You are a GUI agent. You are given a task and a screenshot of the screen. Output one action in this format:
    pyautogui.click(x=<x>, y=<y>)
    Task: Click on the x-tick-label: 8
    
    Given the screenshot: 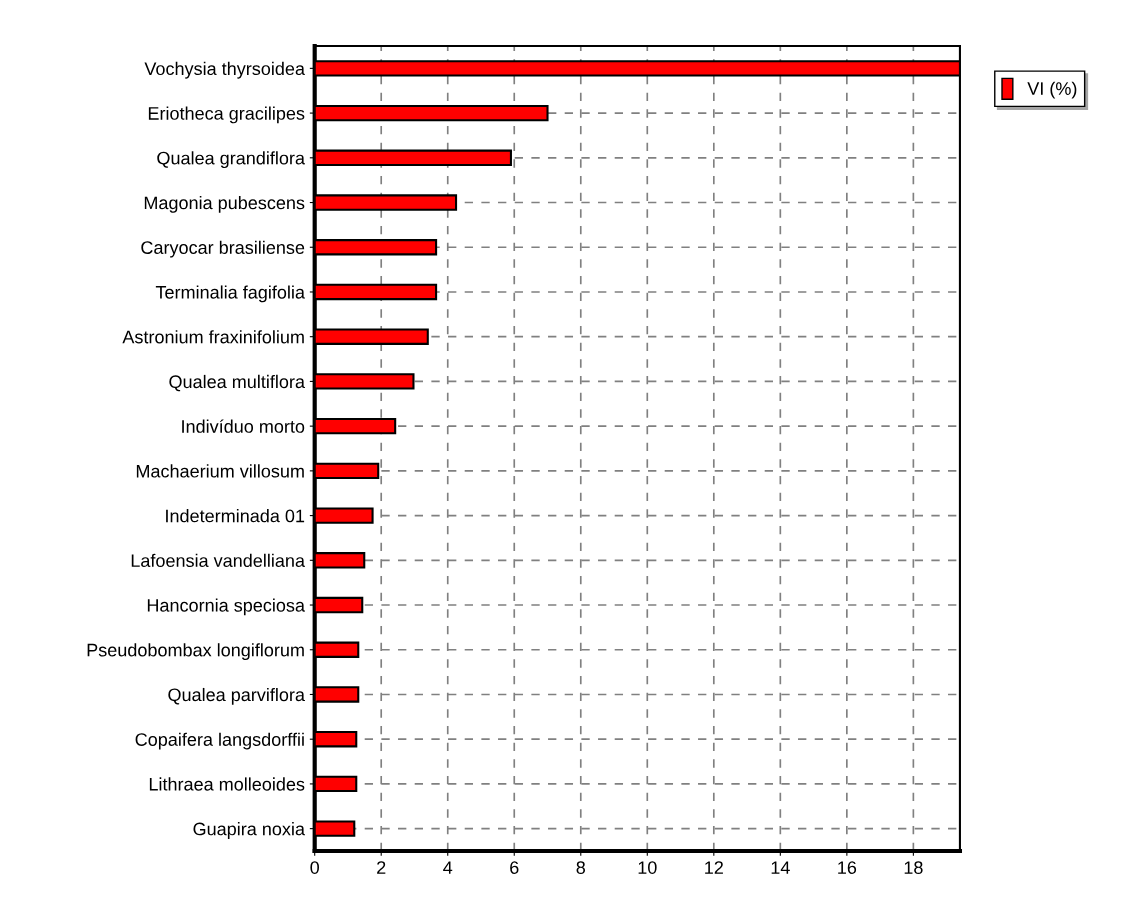 What is the action you would take?
    pyautogui.click(x=581, y=867)
    